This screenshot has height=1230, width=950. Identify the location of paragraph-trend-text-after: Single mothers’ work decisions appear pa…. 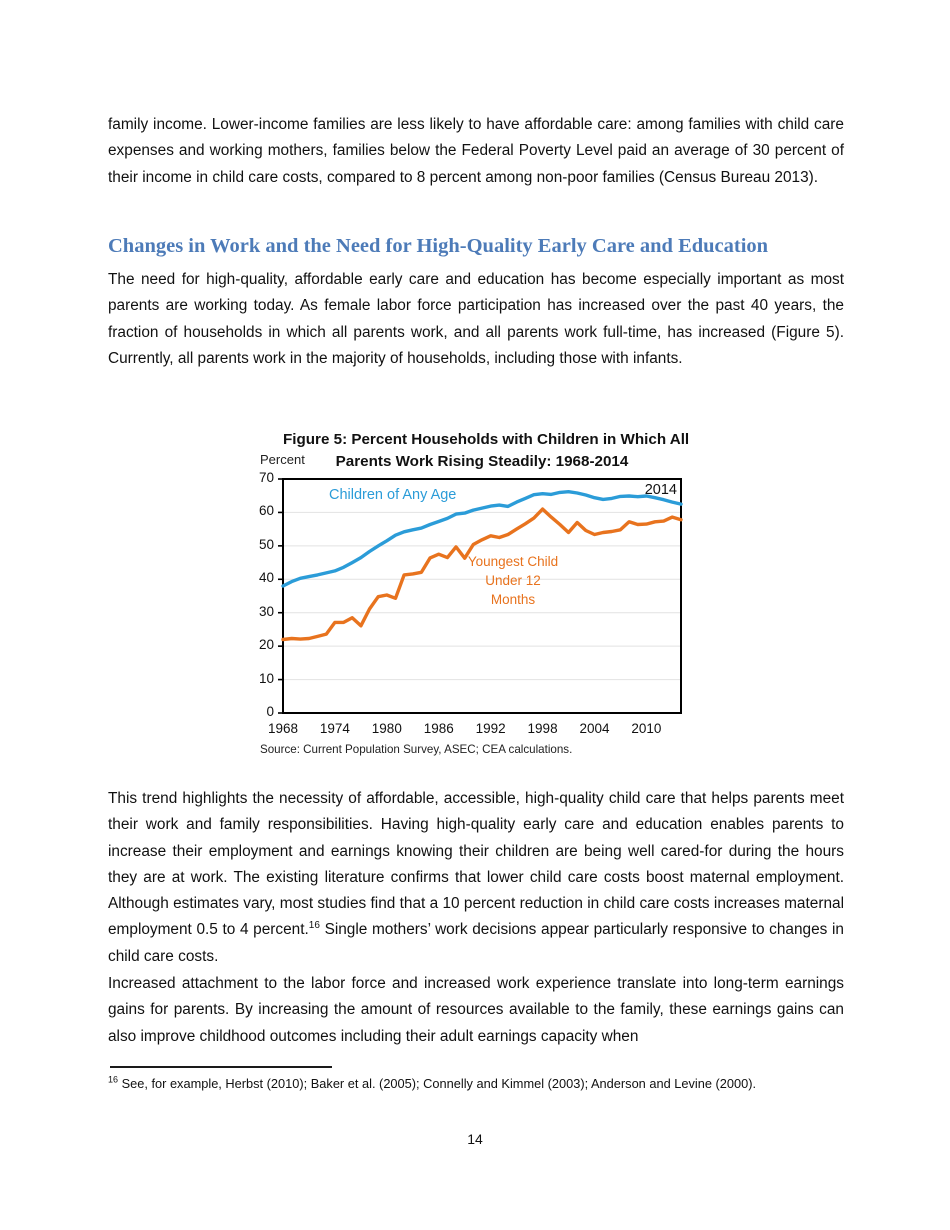
(476, 943).